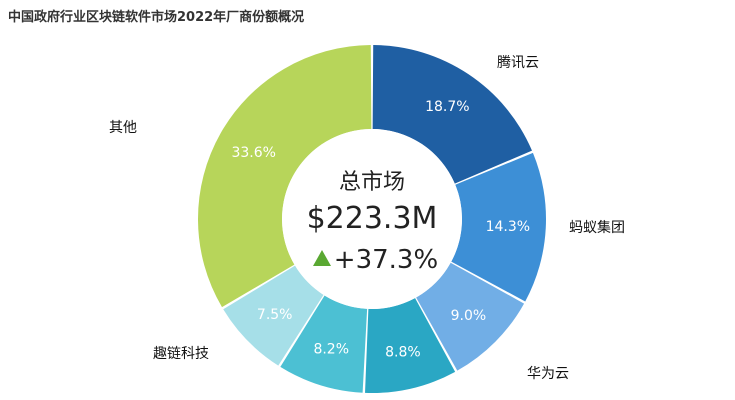  What do you see at coordinates (548, 374) in the screenshot?
I see `slice-name-label: 华为云` at bounding box center [548, 374].